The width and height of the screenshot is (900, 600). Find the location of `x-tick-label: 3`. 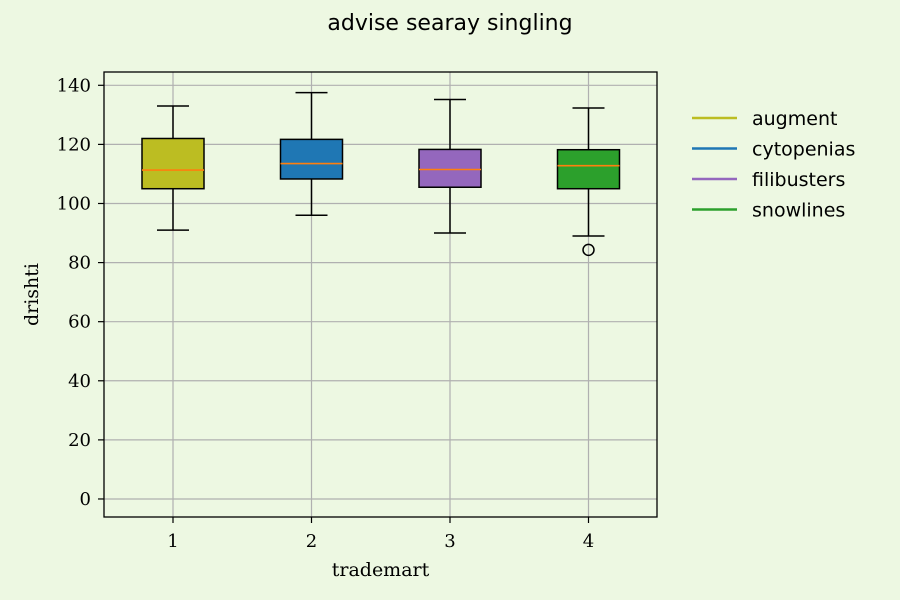

x-tick-label: 3 is located at coordinates (449, 541).